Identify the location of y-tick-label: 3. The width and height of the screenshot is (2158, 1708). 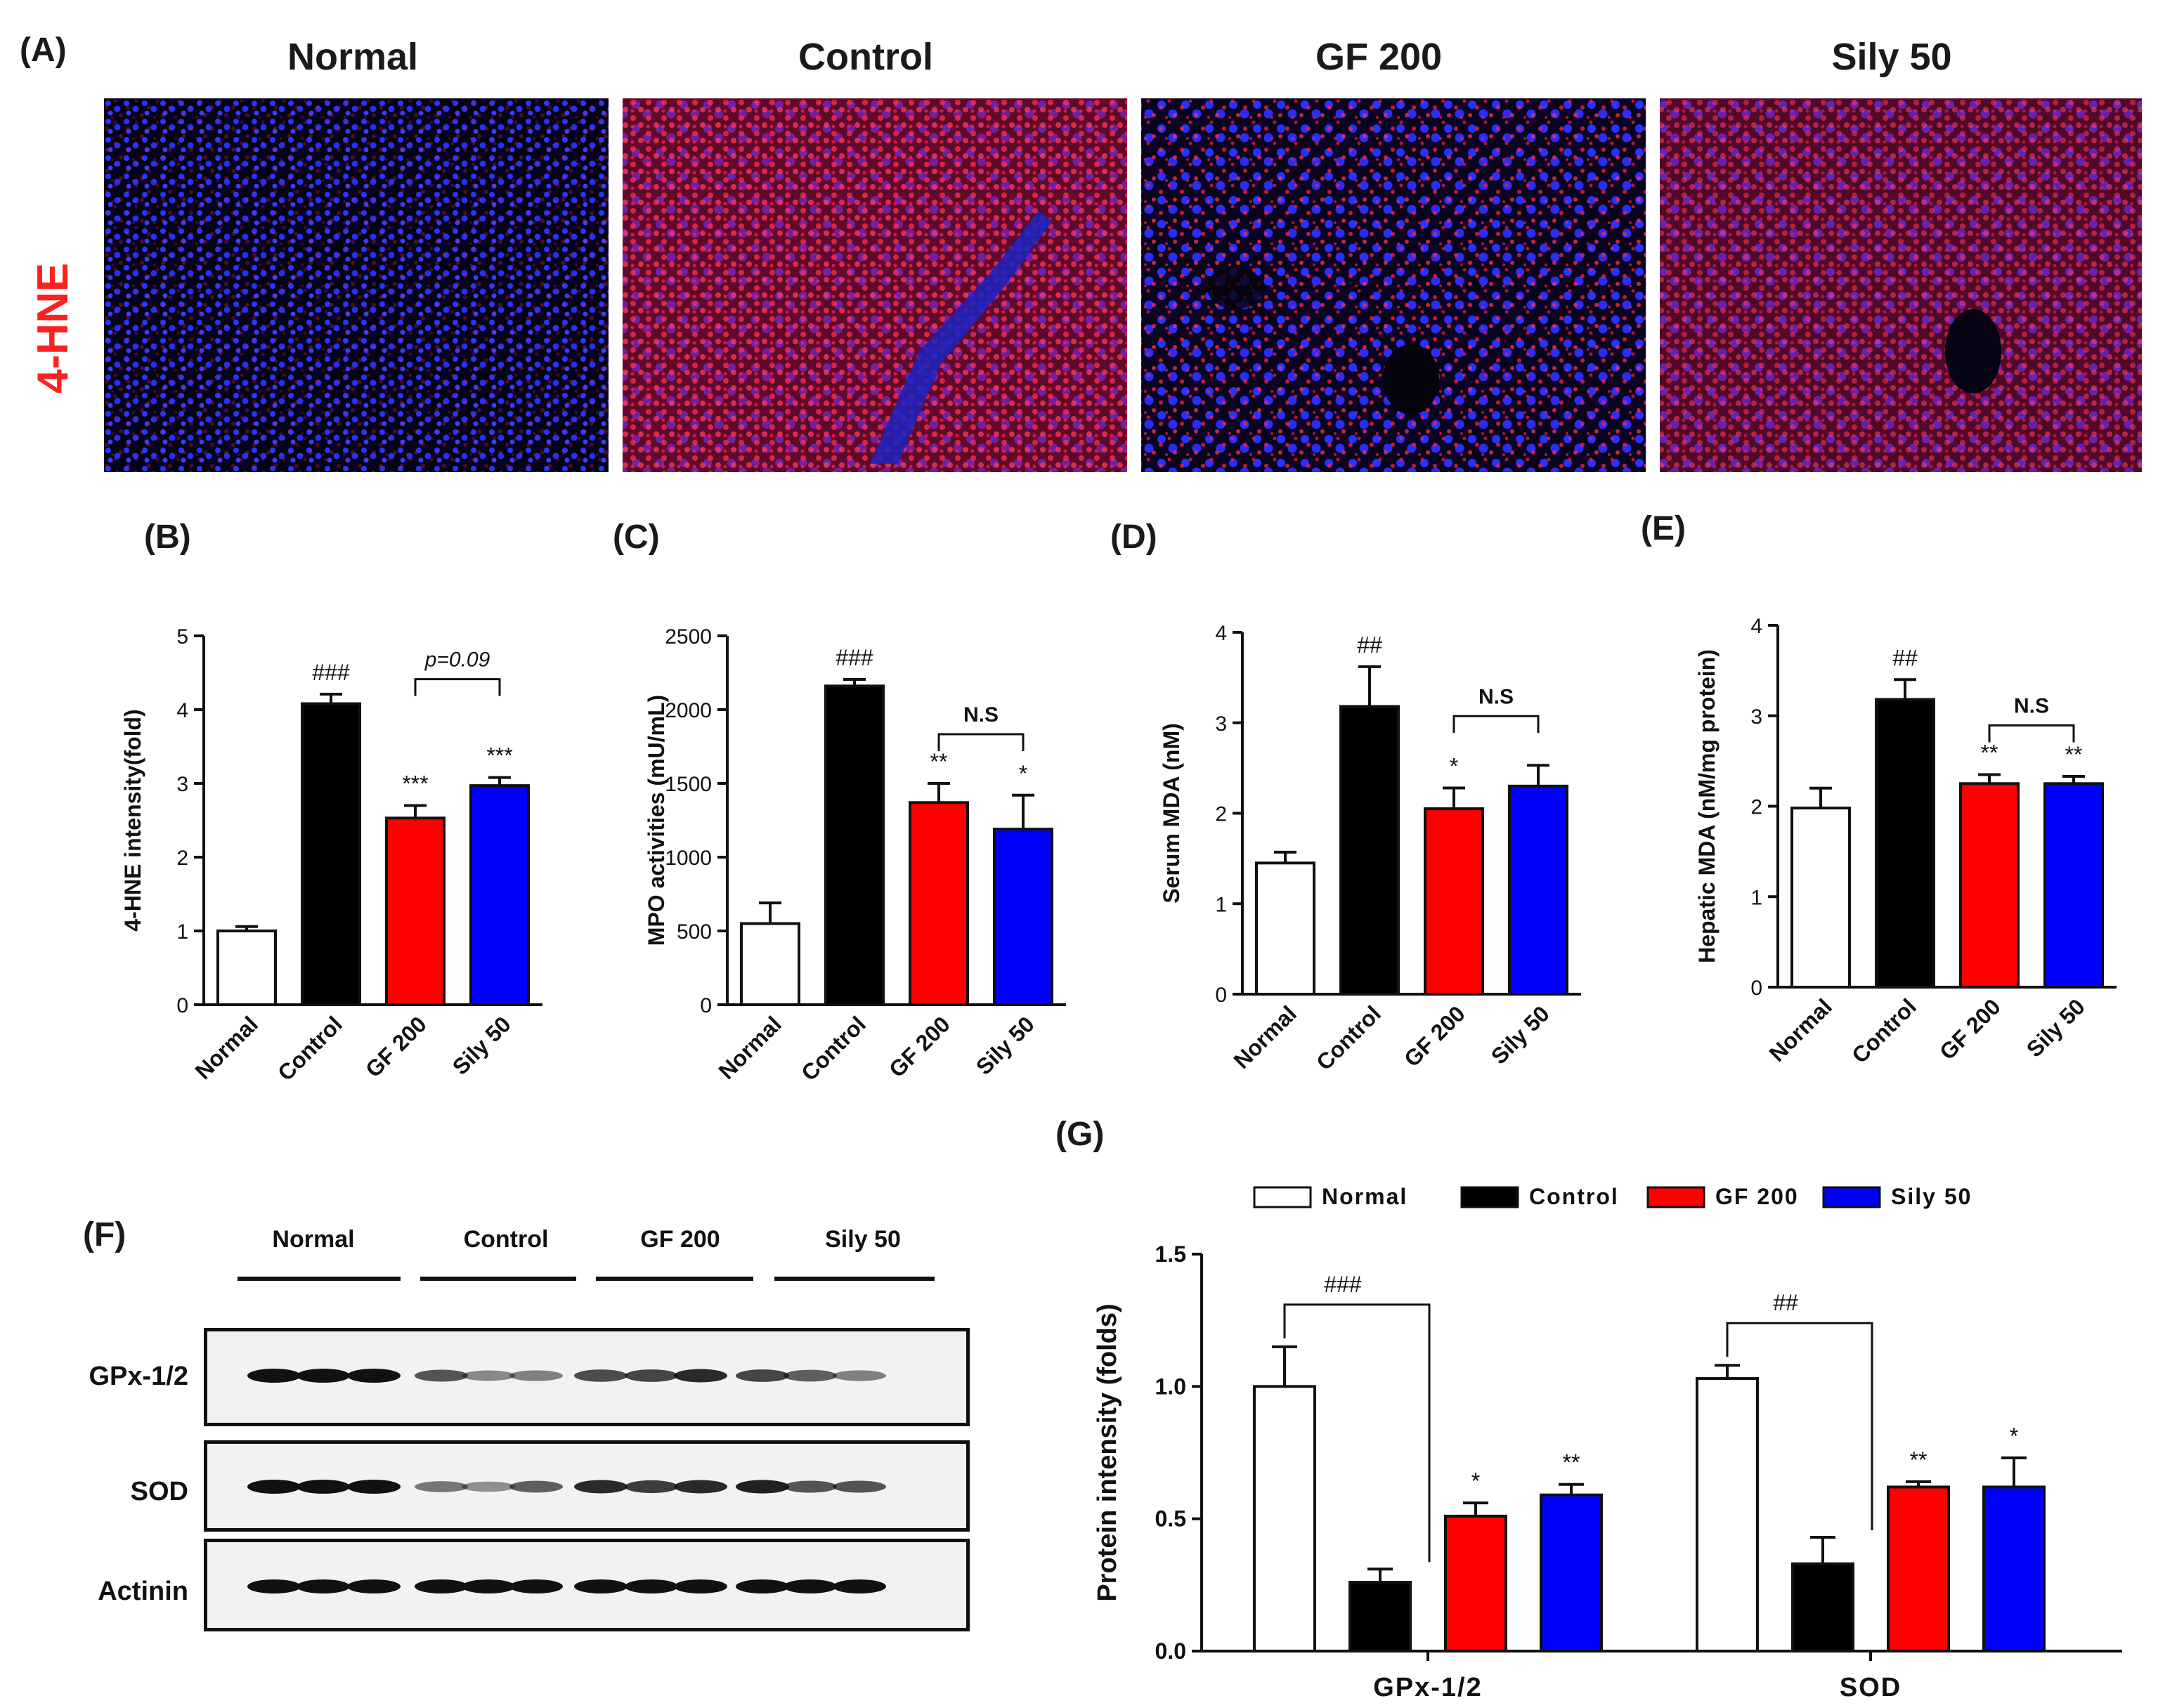
(1756, 717).